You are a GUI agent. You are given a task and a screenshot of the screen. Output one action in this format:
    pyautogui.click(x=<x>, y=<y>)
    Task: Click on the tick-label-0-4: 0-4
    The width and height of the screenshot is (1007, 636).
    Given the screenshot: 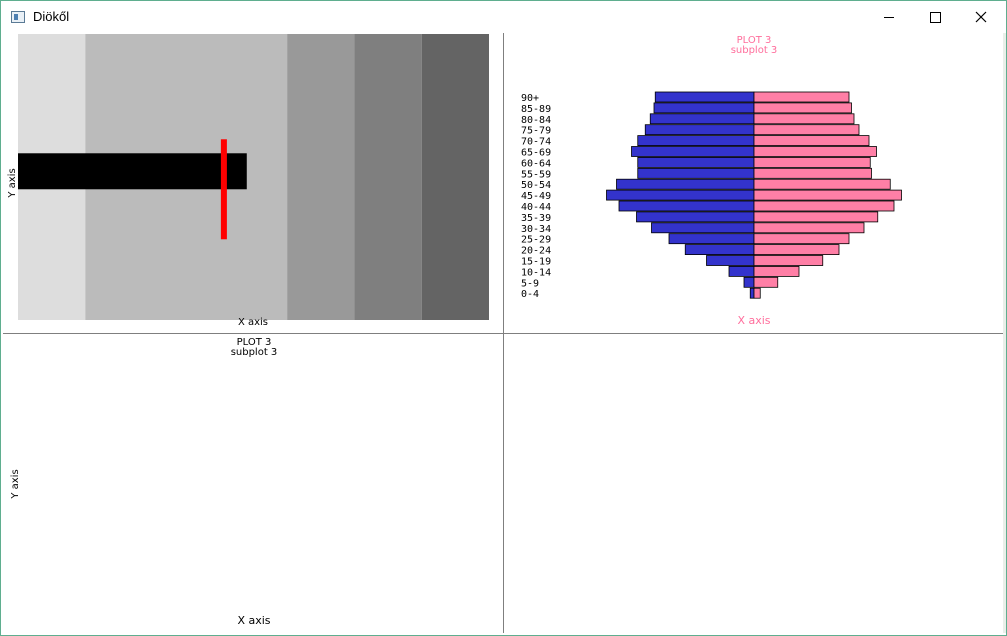 What is the action you would take?
    pyautogui.click(x=530, y=294)
    